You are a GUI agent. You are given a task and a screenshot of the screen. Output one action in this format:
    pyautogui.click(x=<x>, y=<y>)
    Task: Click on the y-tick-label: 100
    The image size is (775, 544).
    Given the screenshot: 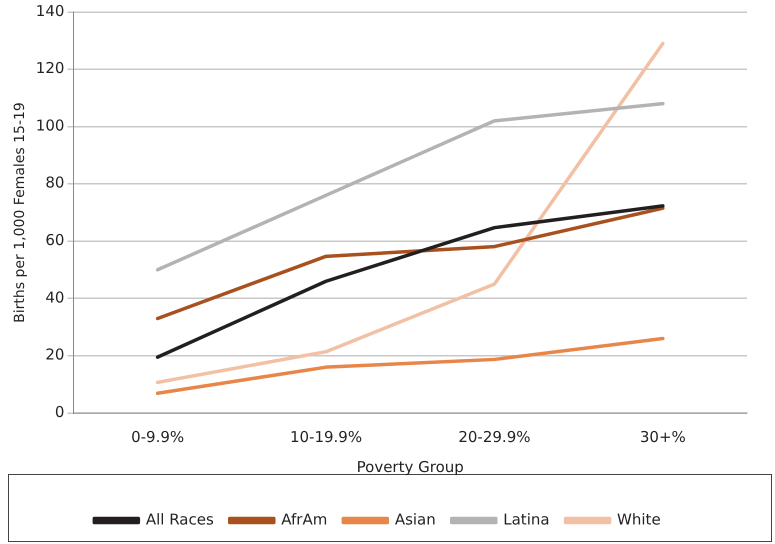 What is the action you would take?
    pyautogui.click(x=50, y=125)
    